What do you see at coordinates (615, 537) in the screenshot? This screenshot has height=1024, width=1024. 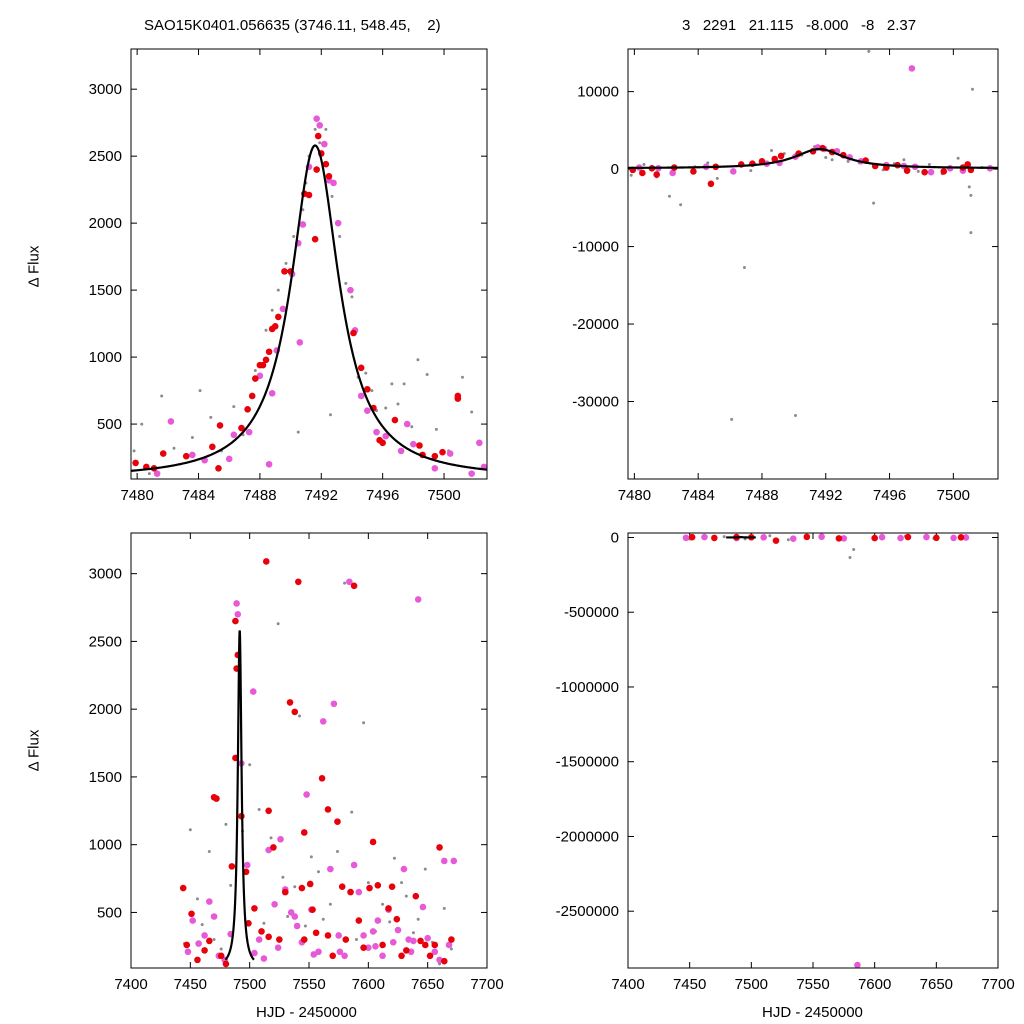 I see `y-tick-label: 0` at bounding box center [615, 537].